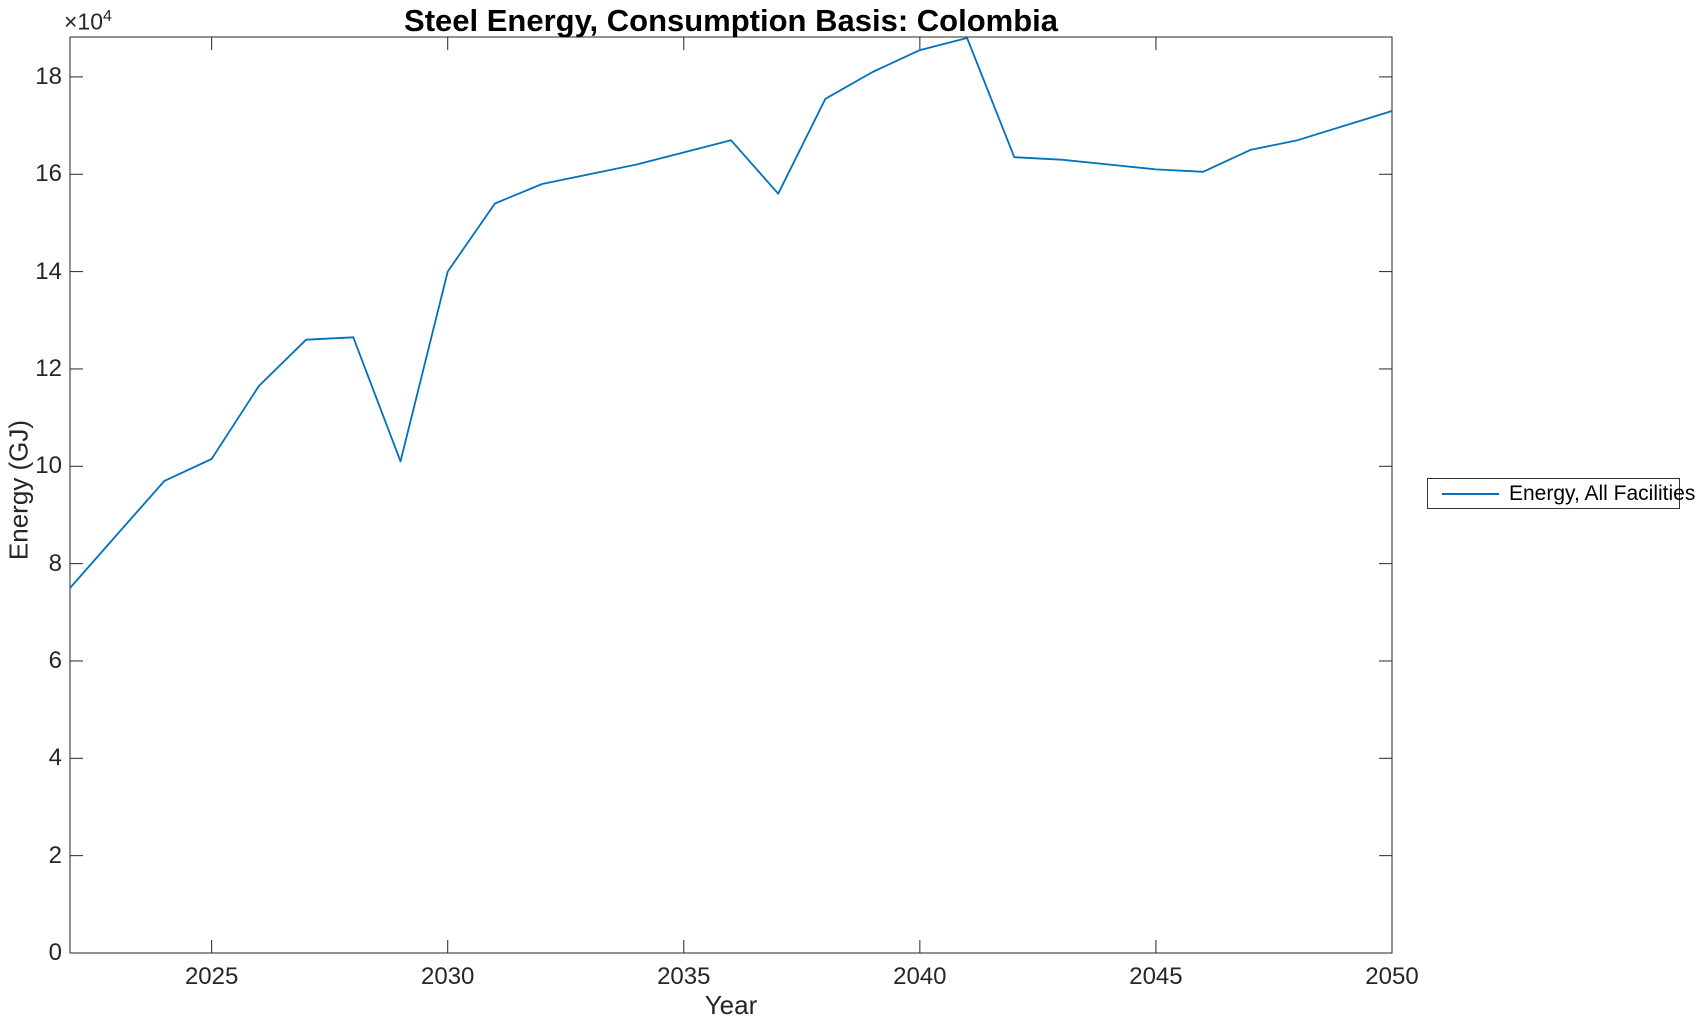 This screenshot has height=1023, width=1698. What do you see at coordinates (211, 976) in the screenshot?
I see `x-tick-label: 2025` at bounding box center [211, 976].